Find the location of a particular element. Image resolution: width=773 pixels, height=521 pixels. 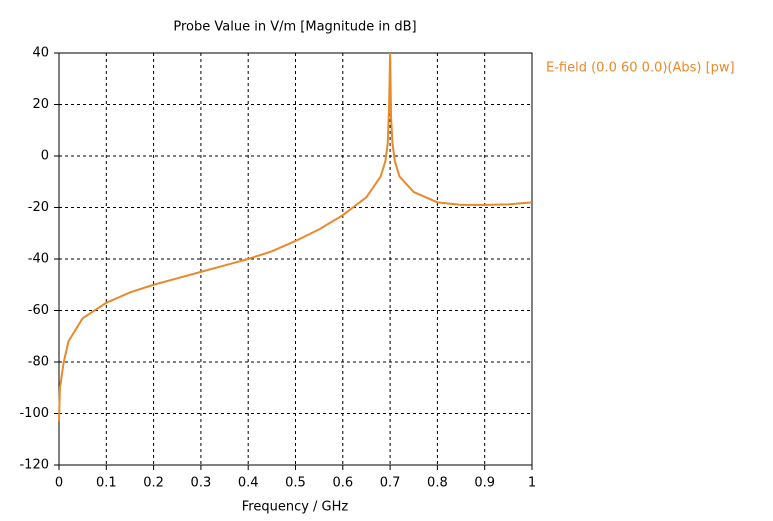

y-tick-label: 40 is located at coordinates (40, 53).